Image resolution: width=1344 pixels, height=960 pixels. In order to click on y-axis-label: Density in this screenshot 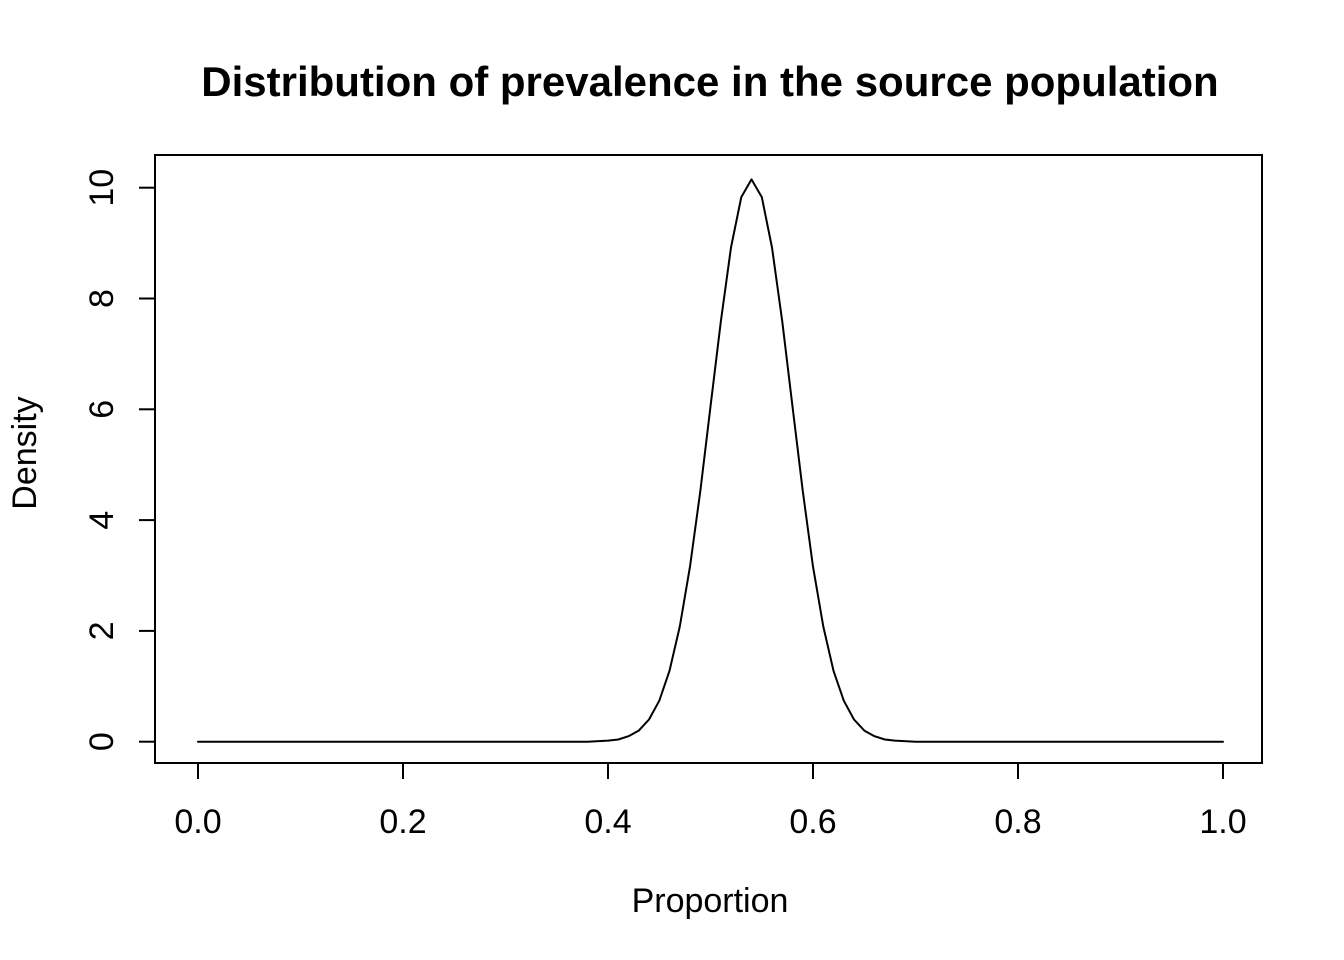, I will do `click(25, 452)`.